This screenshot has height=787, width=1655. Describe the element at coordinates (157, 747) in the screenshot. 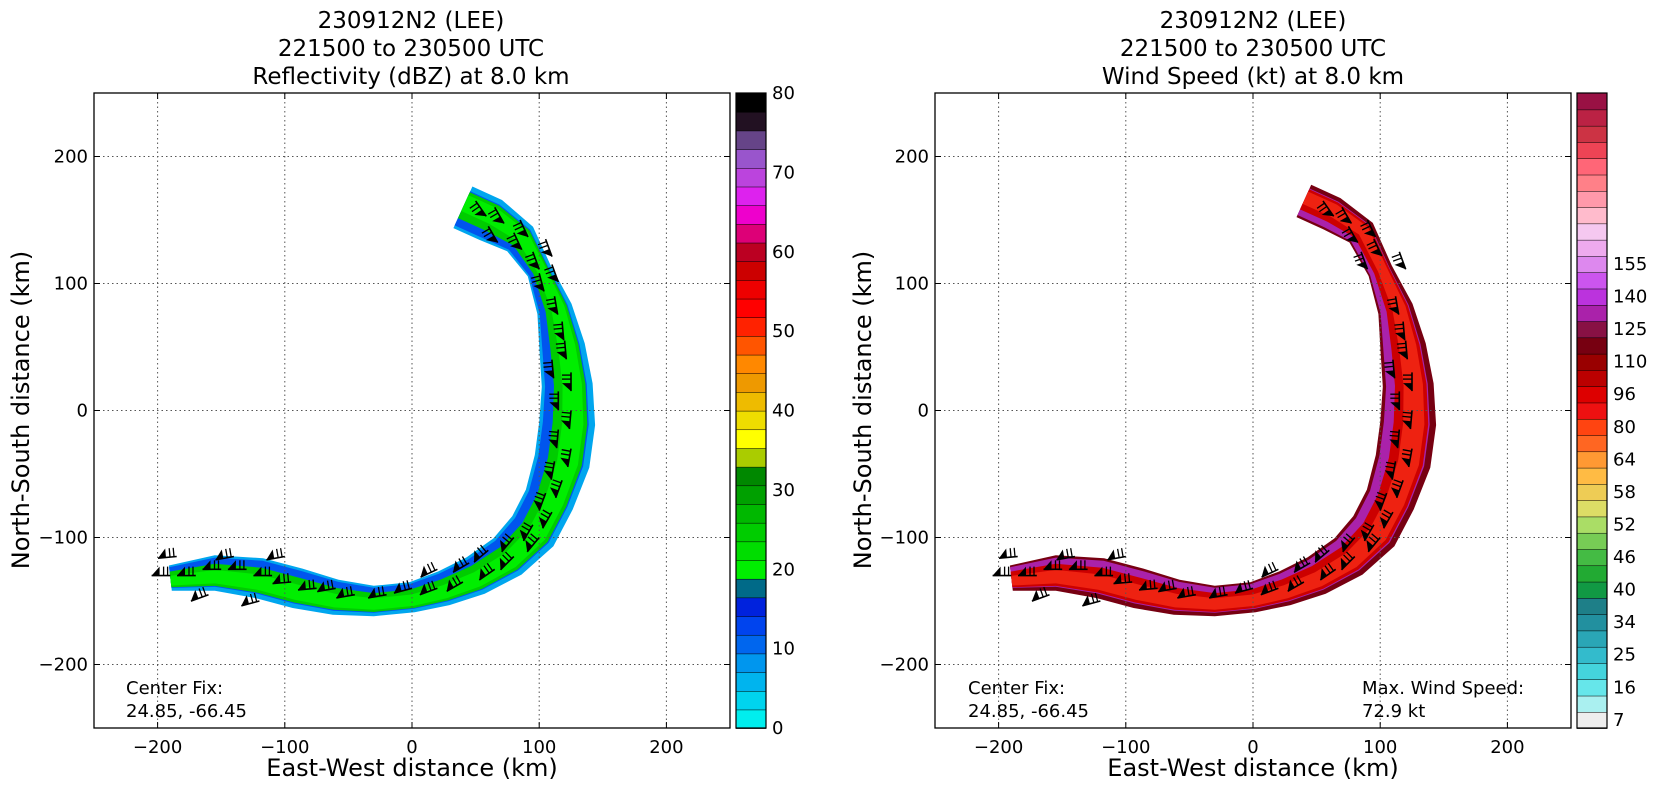

I see `x-tick-label: −200` at that location.